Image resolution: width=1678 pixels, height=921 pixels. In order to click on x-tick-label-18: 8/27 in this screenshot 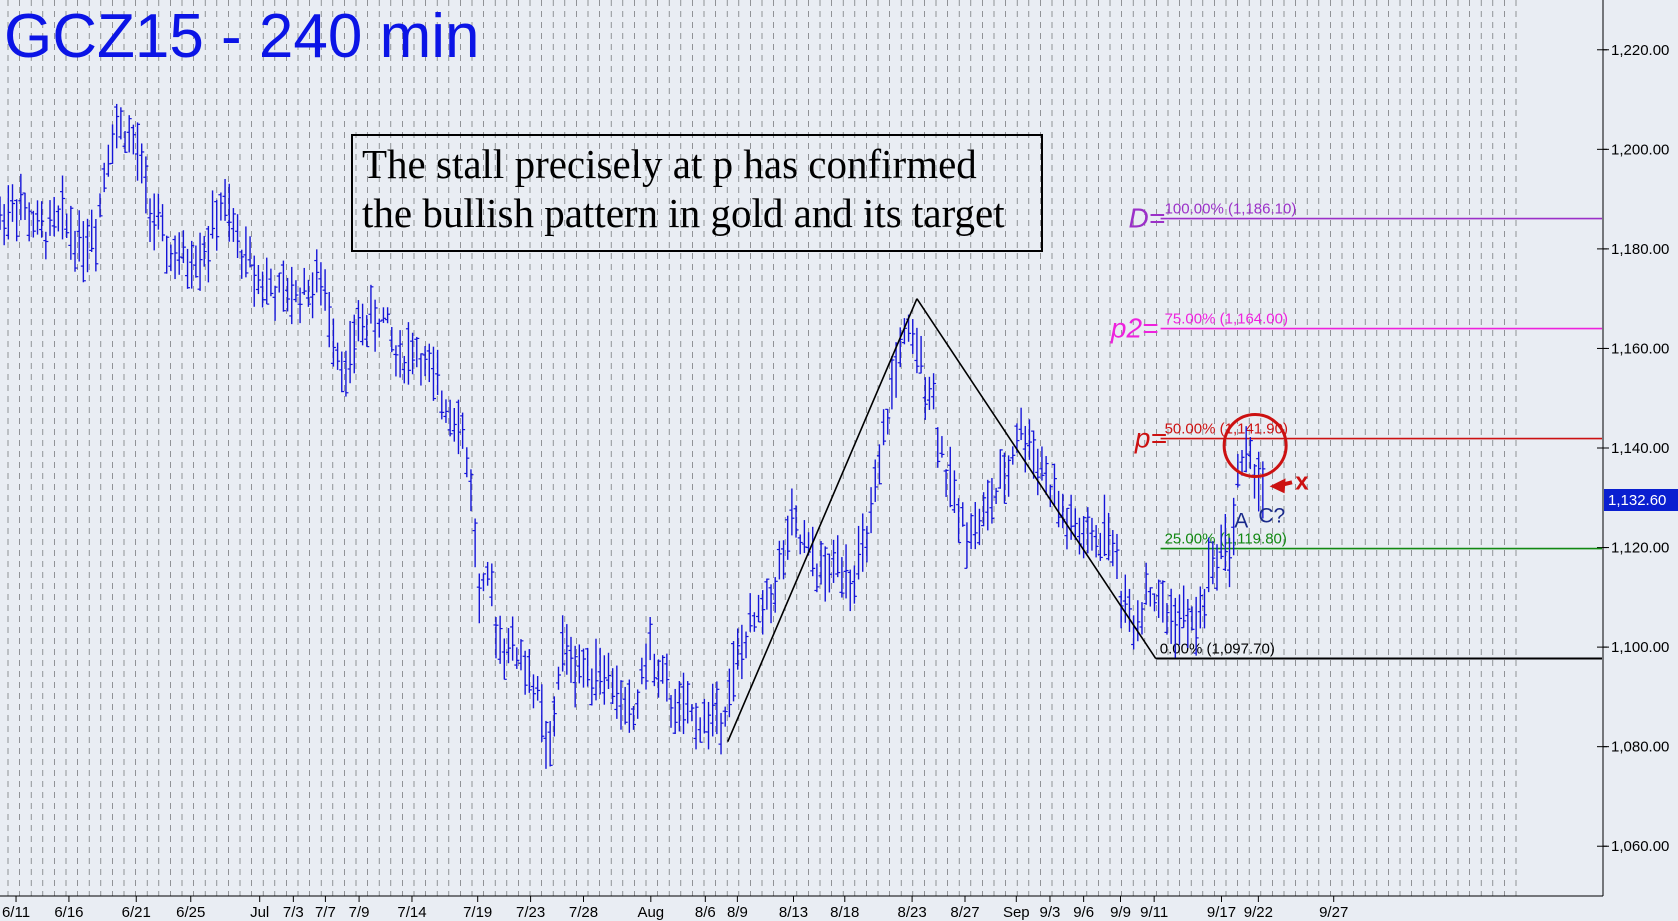, I will do `click(964, 912)`.